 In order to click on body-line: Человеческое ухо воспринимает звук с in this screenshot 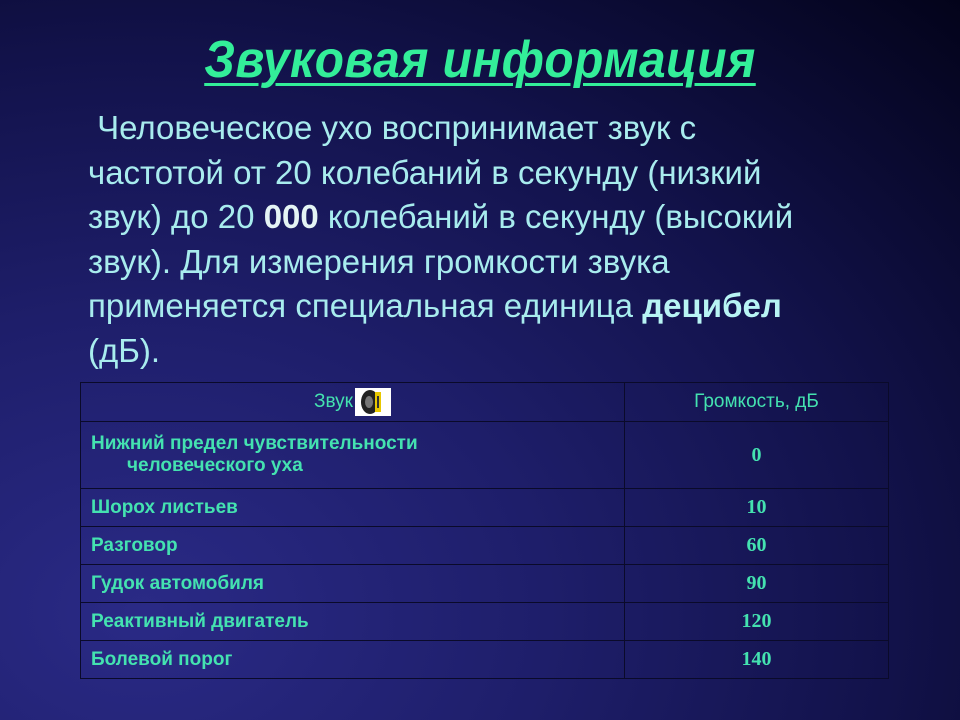, I will do `click(498, 128)`.